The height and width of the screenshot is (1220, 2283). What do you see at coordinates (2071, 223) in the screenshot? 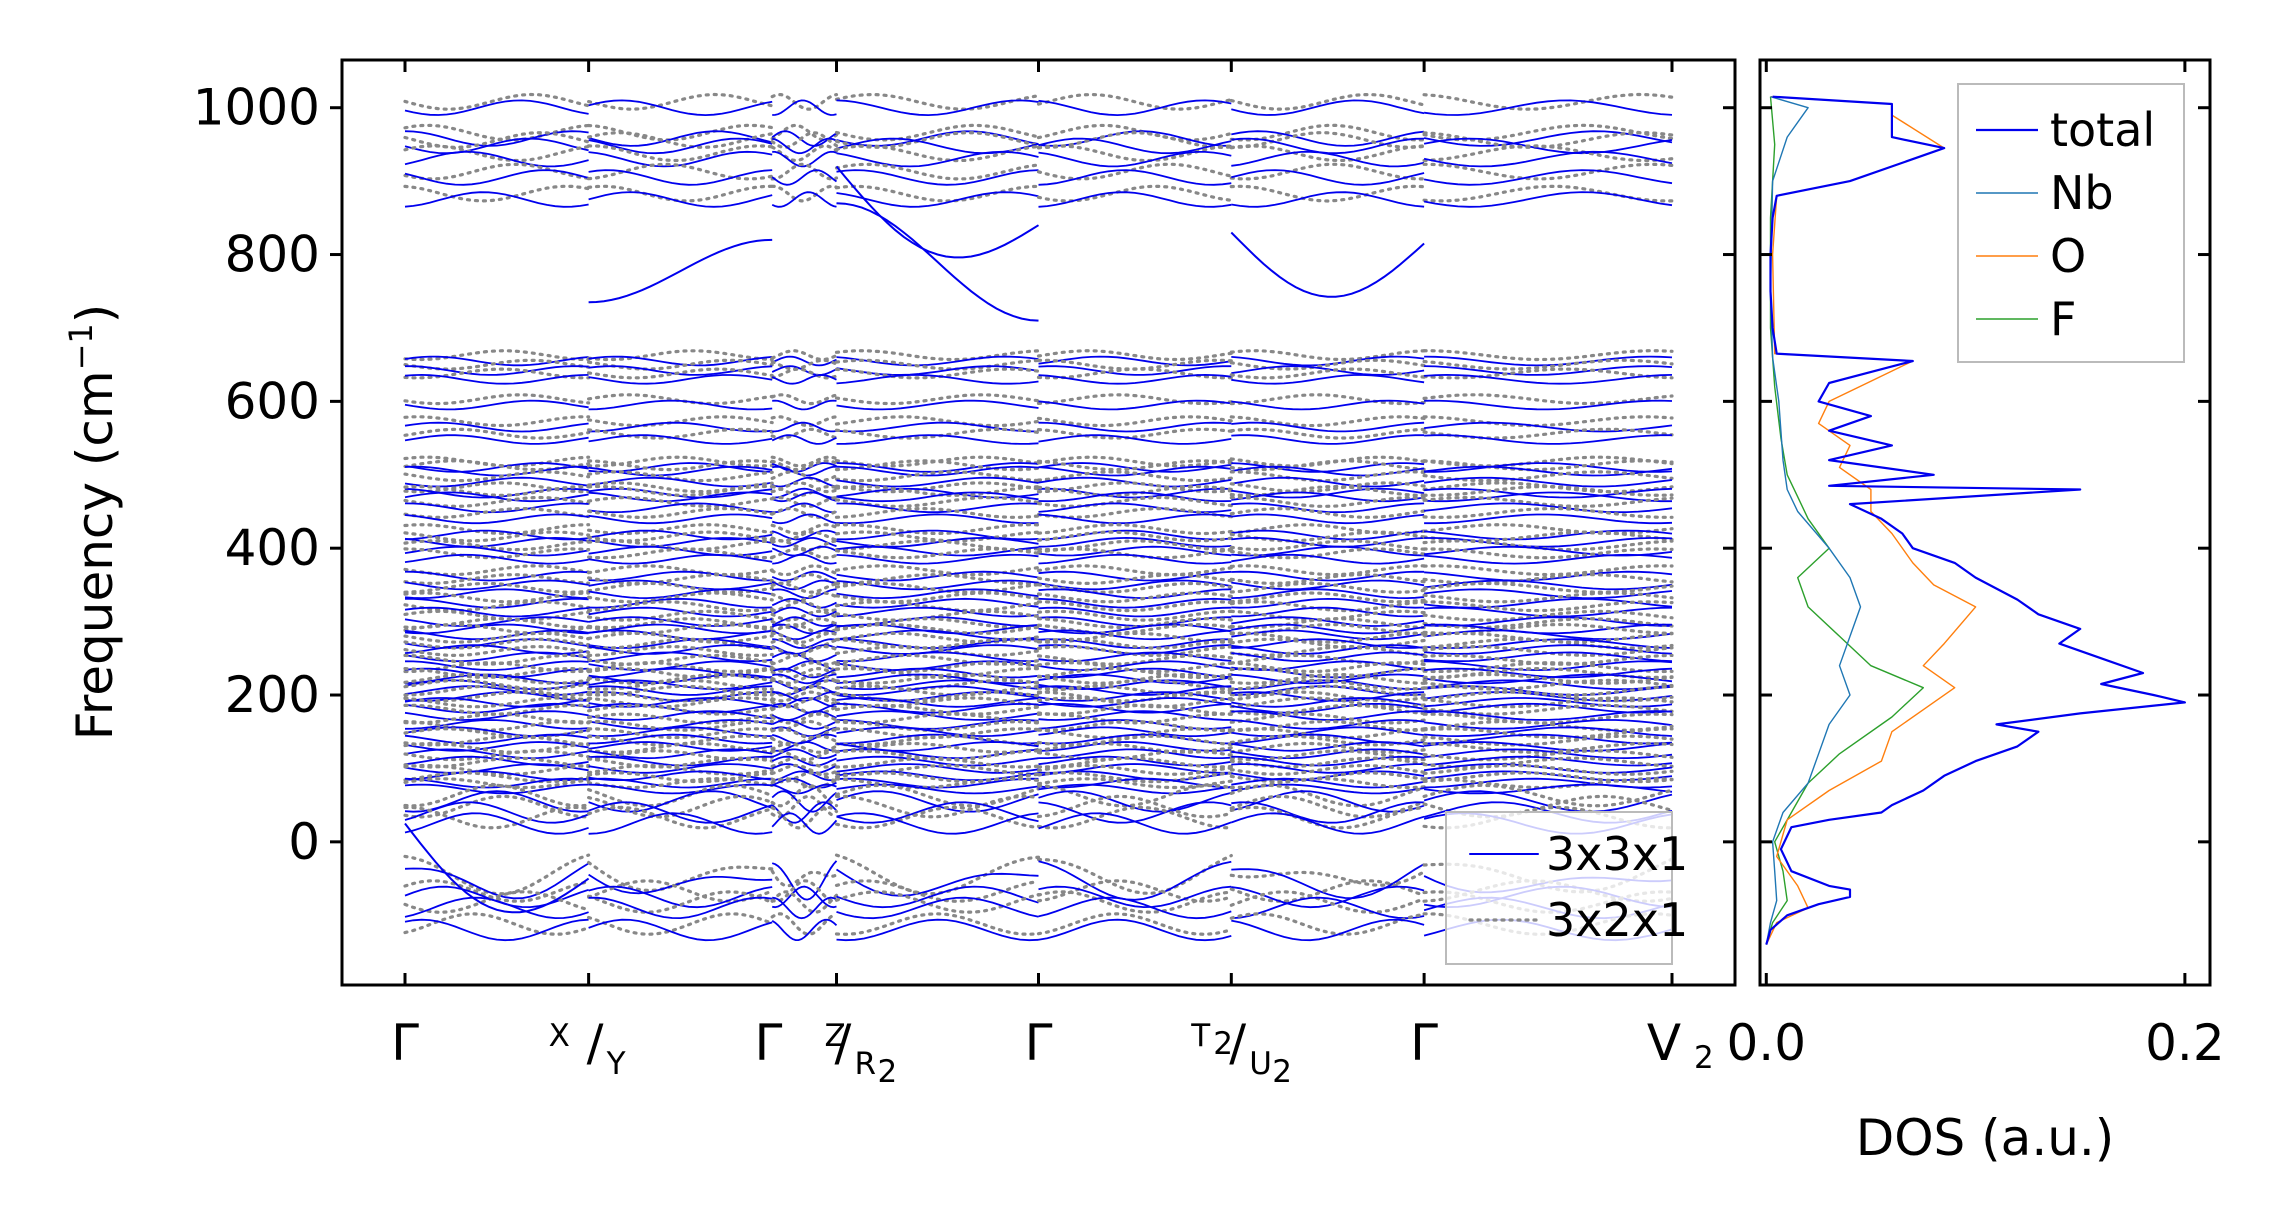
I see `dos-legend: total Nb OF` at bounding box center [2071, 223].